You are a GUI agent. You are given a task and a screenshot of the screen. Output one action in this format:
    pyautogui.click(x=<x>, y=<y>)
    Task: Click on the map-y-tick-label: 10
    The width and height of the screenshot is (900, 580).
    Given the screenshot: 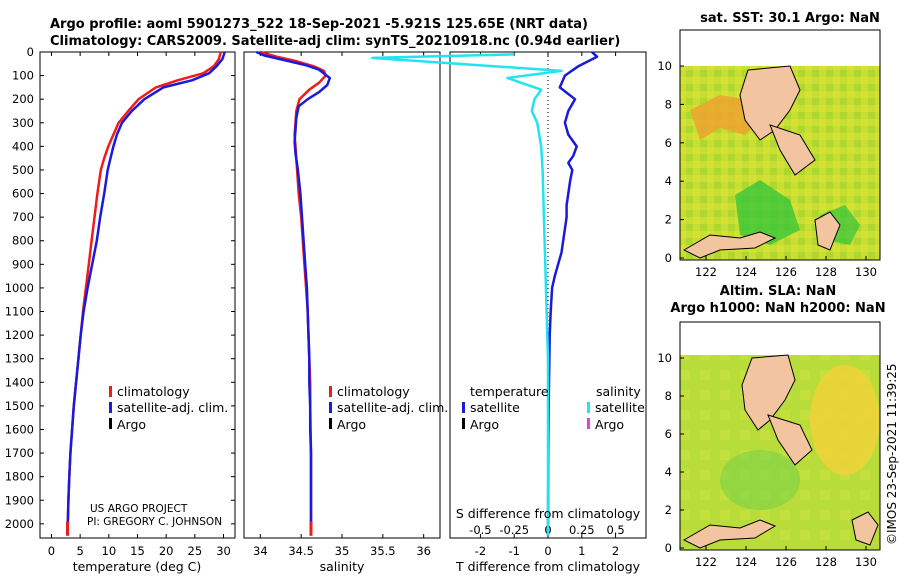 What is the action you would take?
    pyautogui.click(x=664, y=358)
    